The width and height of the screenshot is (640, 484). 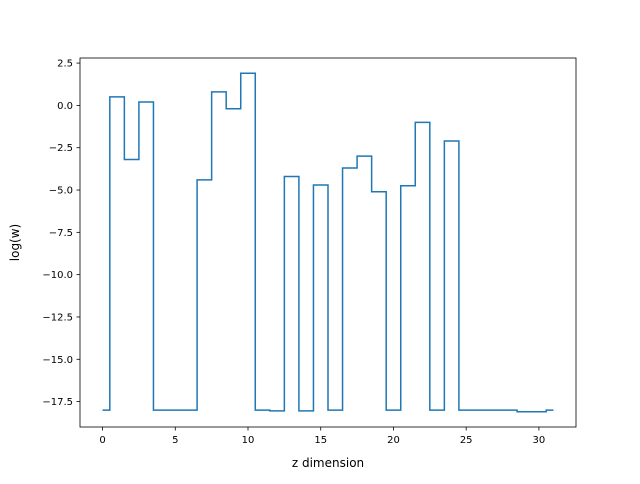 I want to click on x-ticks: 0 5 10 15 20 25 30, so click(x=322, y=436).